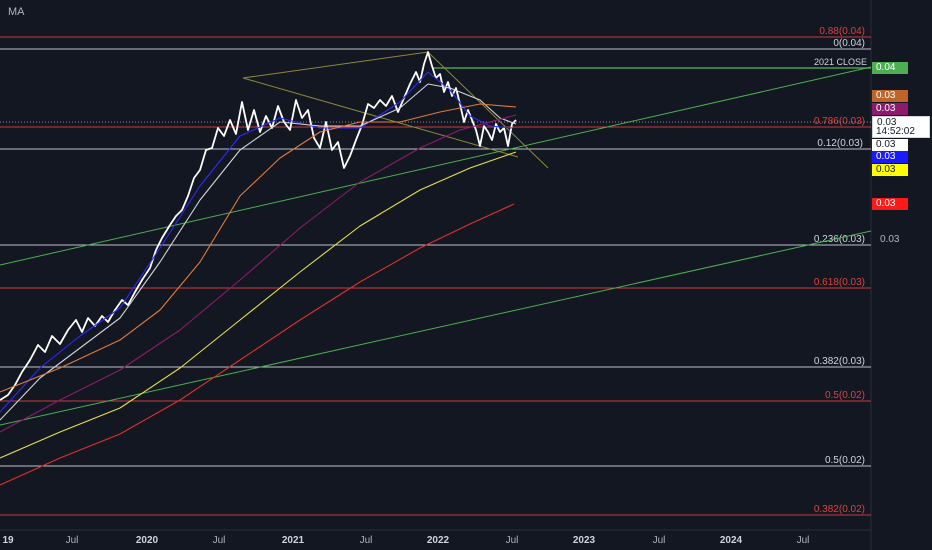 The image size is (932, 550). What do you see at coordinates (438, 540) in the screenshot?
I see `x-tick-label: 2022` at bounding box center [438, 540].